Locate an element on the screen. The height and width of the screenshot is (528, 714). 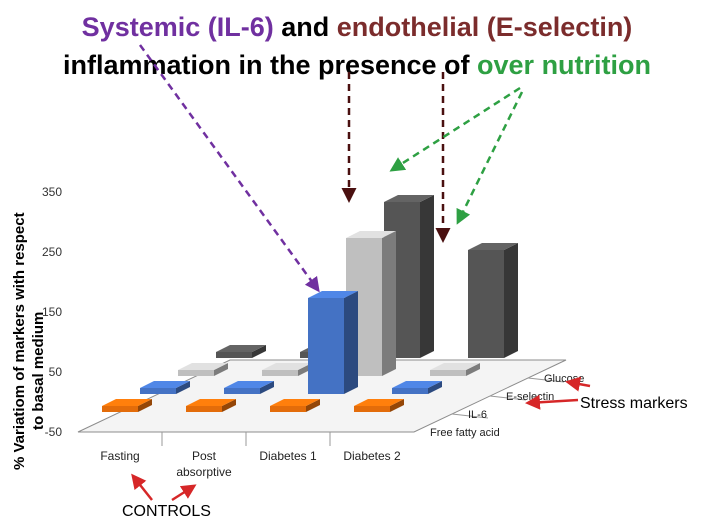
controls-label: CONTROLS is located at coordinates (166, 511).